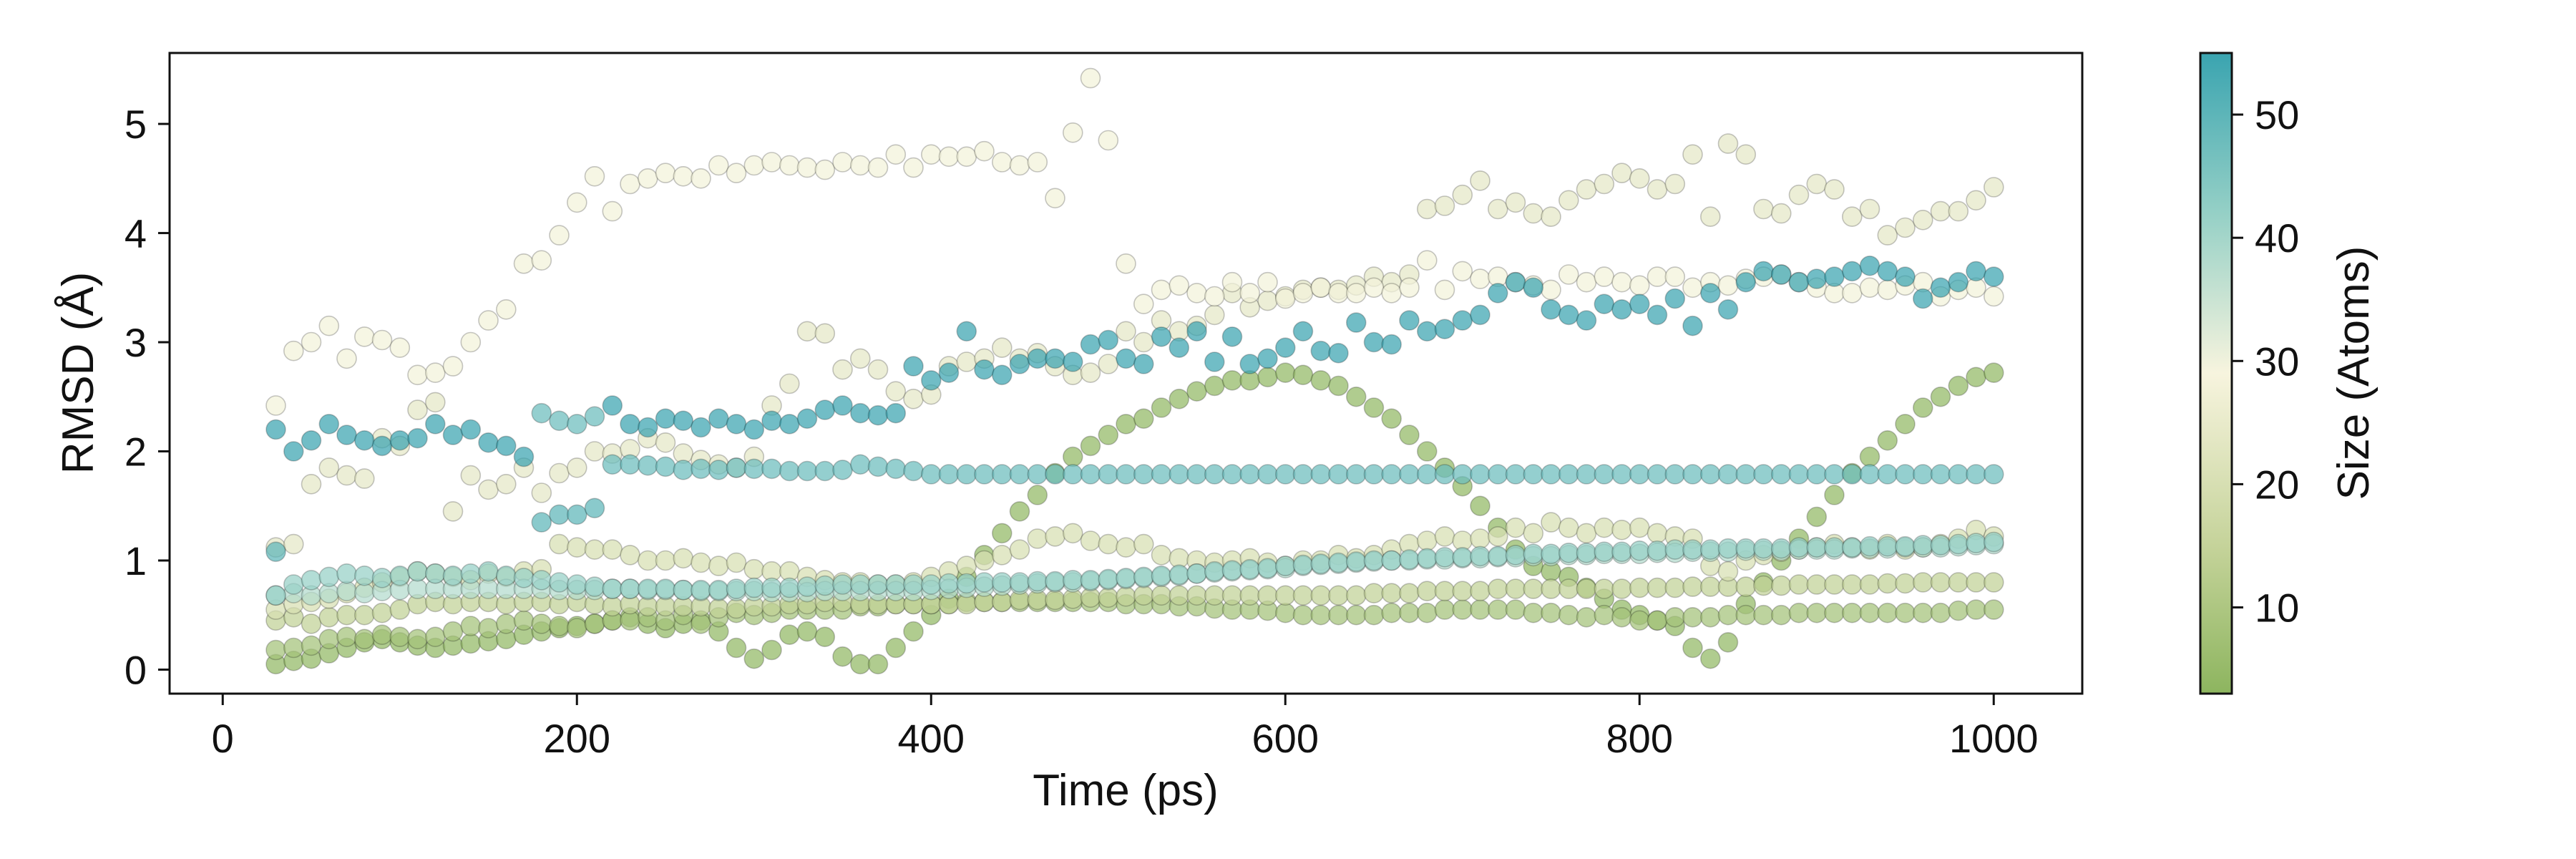  Describe the element at coordinates (1134, 568) in the screenshot. I see `series-cluster-c` at that location.